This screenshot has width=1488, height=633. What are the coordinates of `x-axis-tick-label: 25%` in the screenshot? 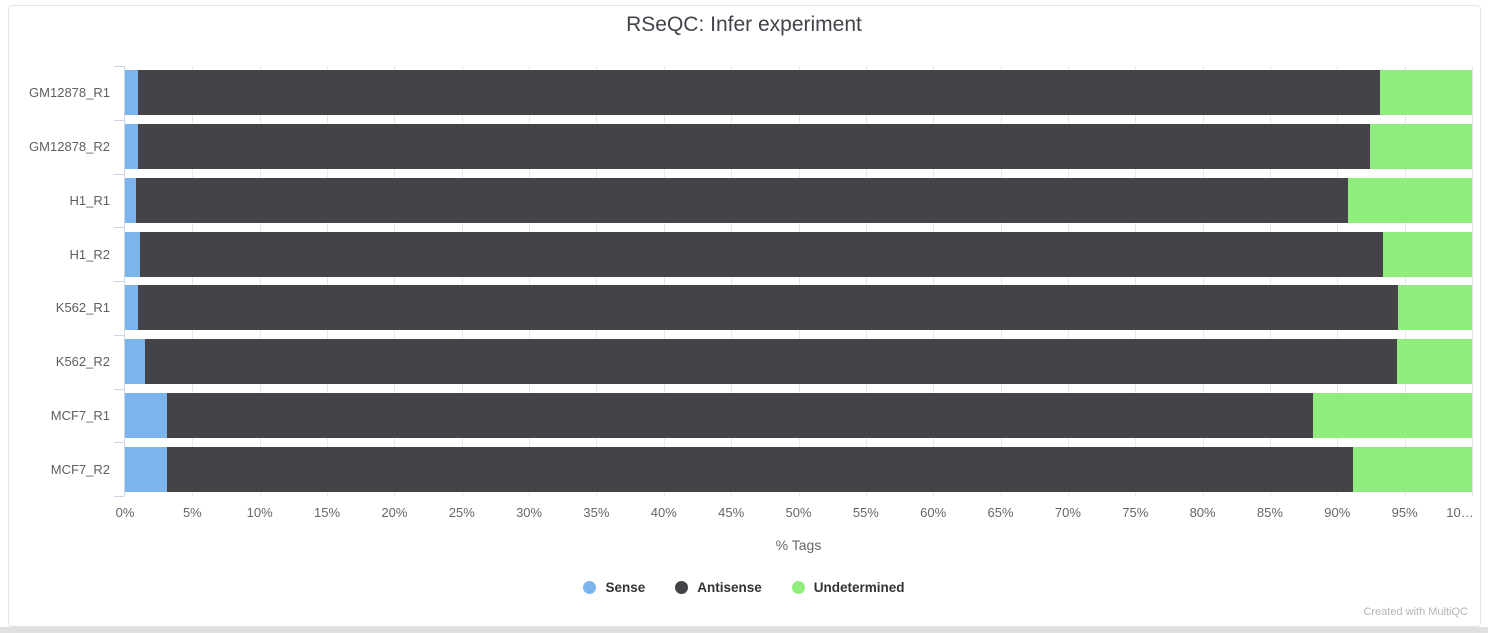 It's located at (461, 512).